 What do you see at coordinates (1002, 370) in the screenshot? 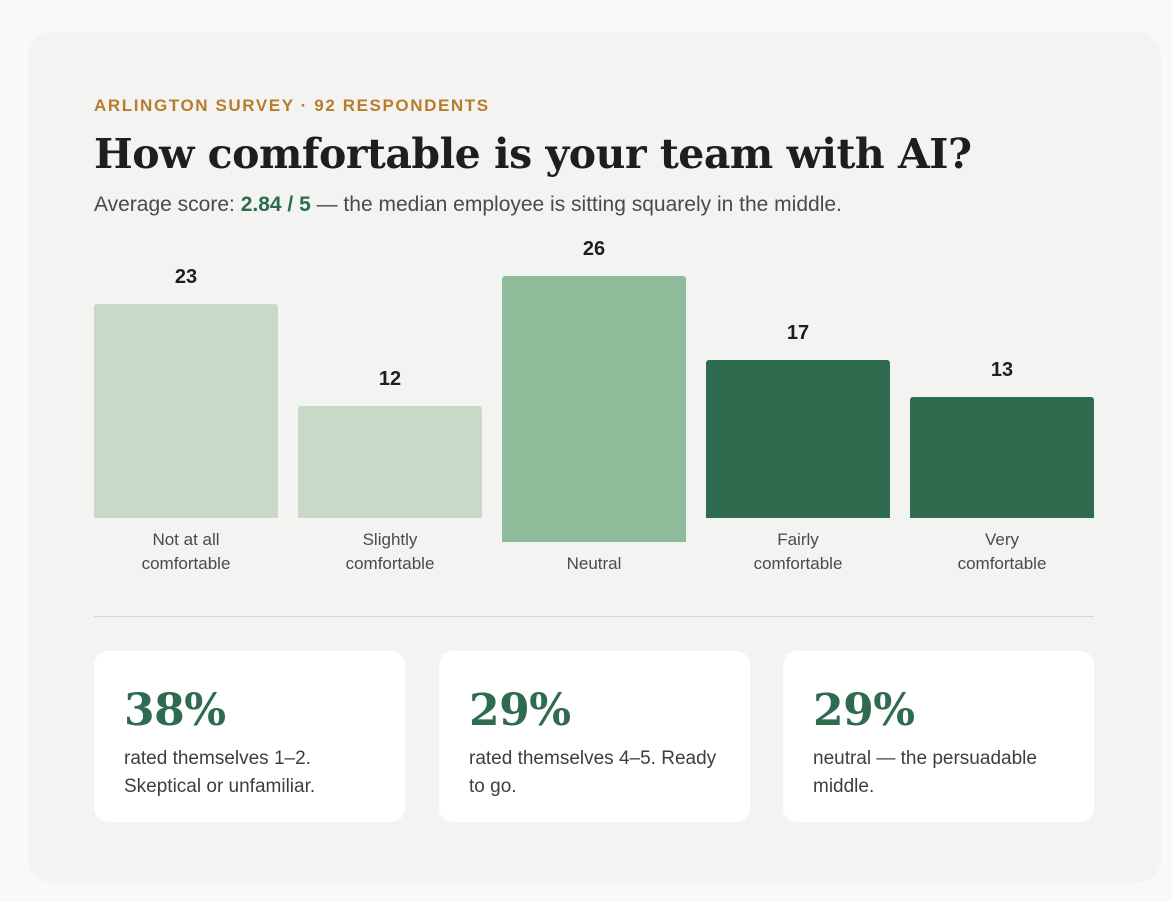
I see `bar-value-label: 13` at bounding box center [1002, 370].